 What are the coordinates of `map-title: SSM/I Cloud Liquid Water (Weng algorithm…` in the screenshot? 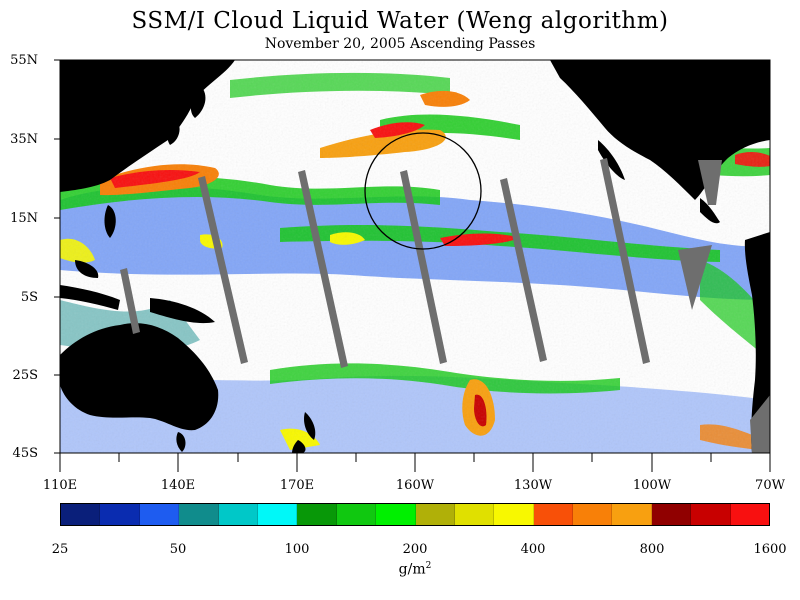 It's located at (400, 21).